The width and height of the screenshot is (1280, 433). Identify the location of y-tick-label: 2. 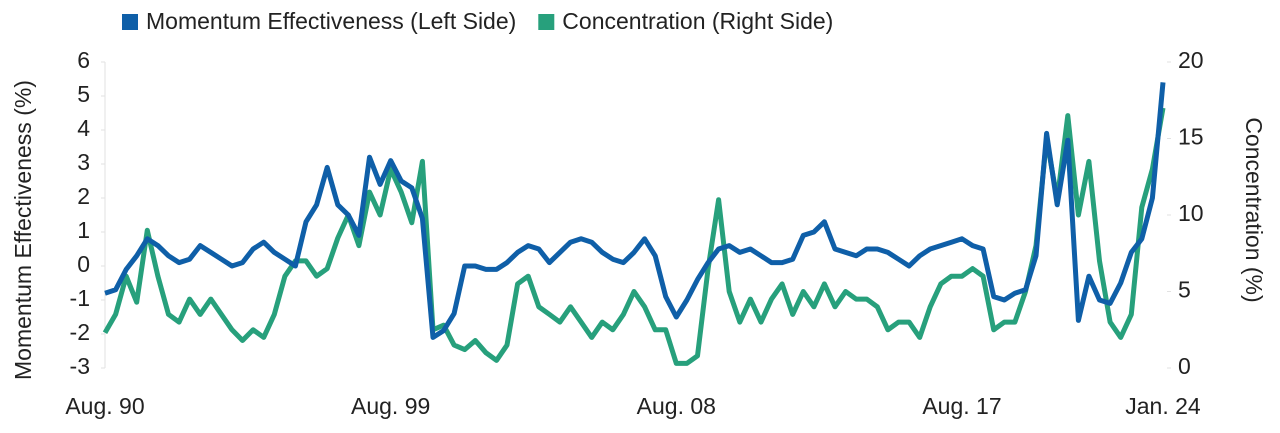
(83, 196).